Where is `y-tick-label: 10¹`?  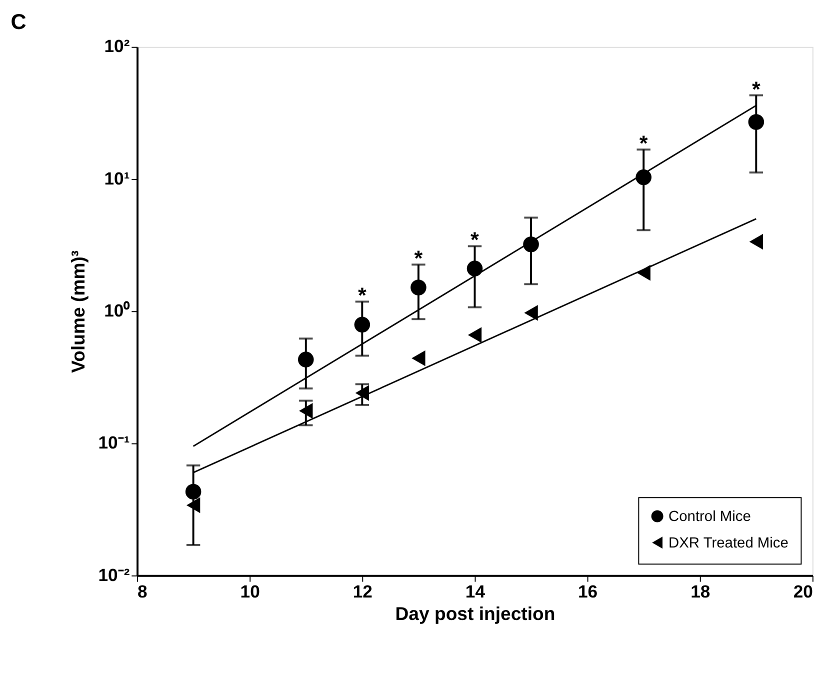 y-tick-label: 10¹ is located at coordinates (117, 178).